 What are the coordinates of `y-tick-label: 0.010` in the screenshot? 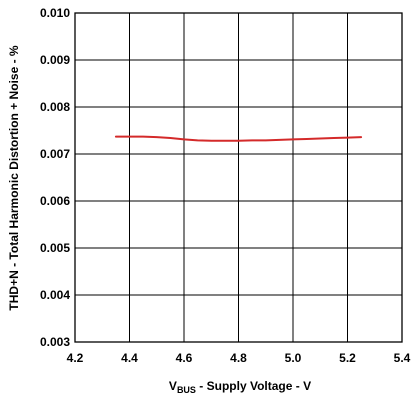 It's located at (55, 13).